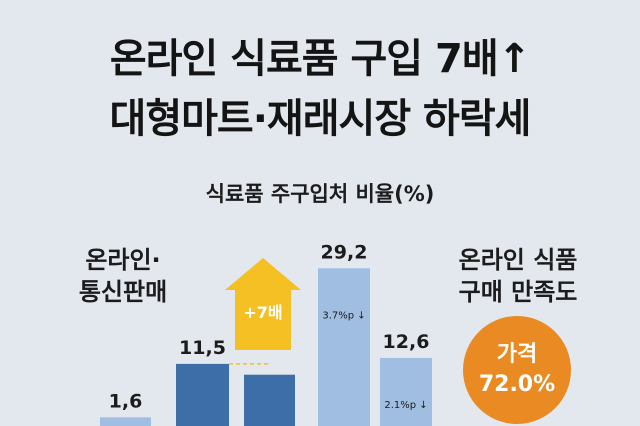 The height and width of the screenshot is (426, 640). What do you see at coordinates (518, 276) in the screenshot?
I see `satisfaction-label: 온라인 식품 구매 만족도` at bounding box center [518, 276].